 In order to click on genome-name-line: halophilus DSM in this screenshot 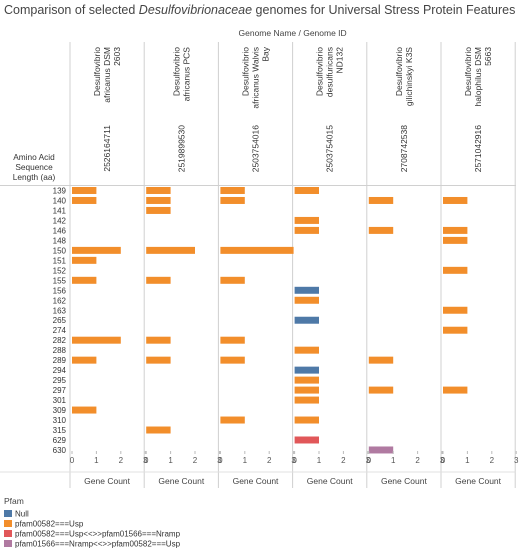, I will do `click(478, 77)`.